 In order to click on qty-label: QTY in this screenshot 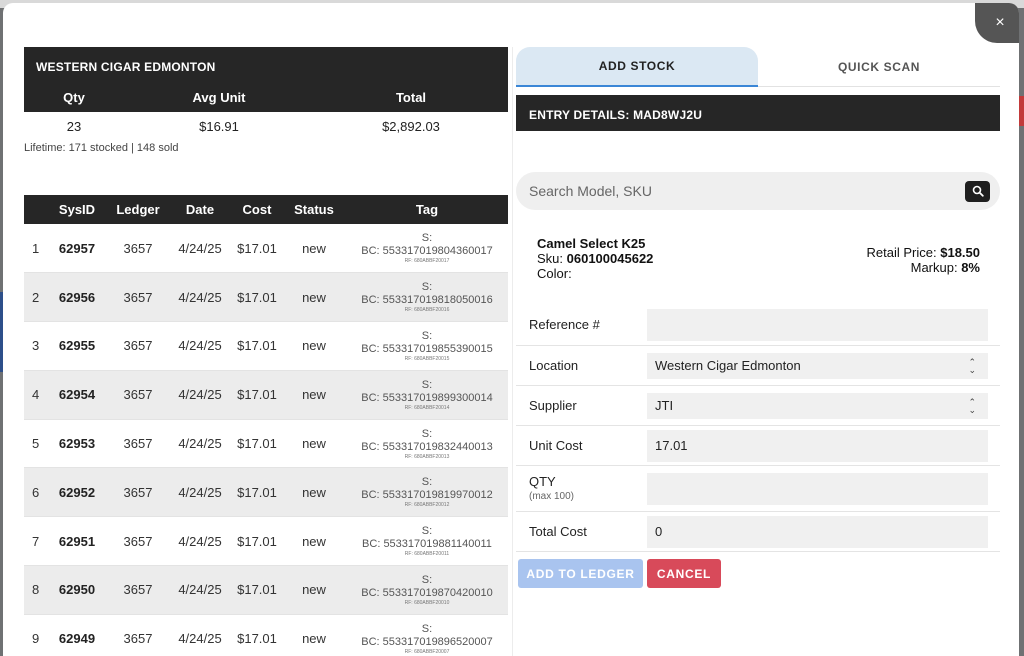, I will do `click(542, 481)`.